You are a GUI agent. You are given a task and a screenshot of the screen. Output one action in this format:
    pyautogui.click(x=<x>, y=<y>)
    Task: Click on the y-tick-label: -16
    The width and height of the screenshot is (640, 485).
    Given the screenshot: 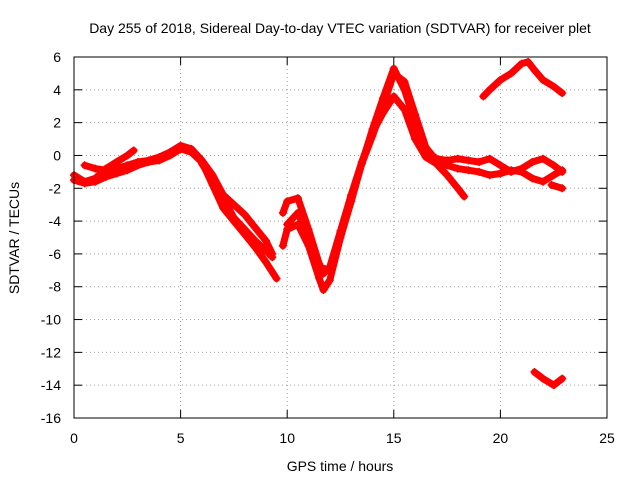 What is the action you would take?
    pyautogui.click(x=51, y=418)
    